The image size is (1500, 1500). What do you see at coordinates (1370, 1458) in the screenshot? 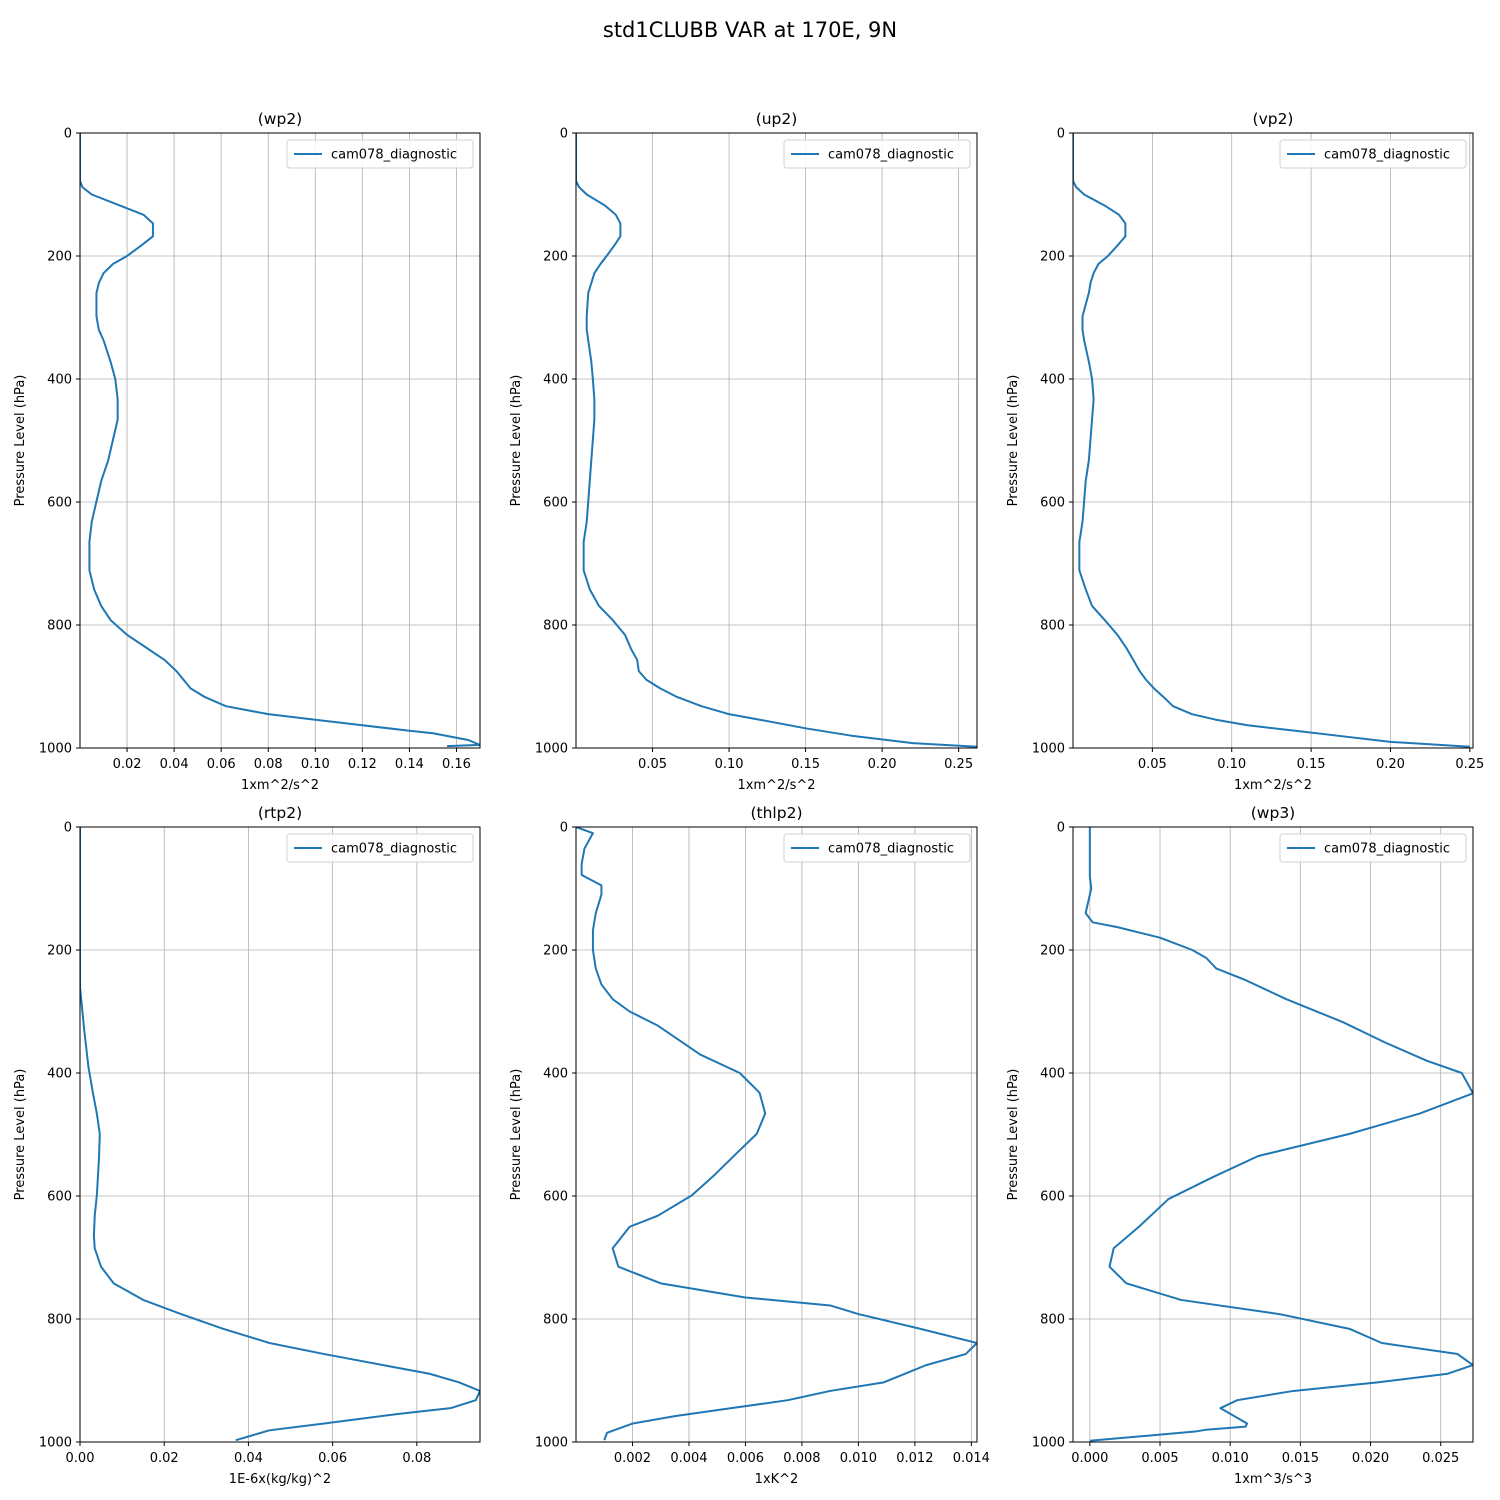
I see `x-tick-label: 0.020` at bounding box center [1370, 1458].